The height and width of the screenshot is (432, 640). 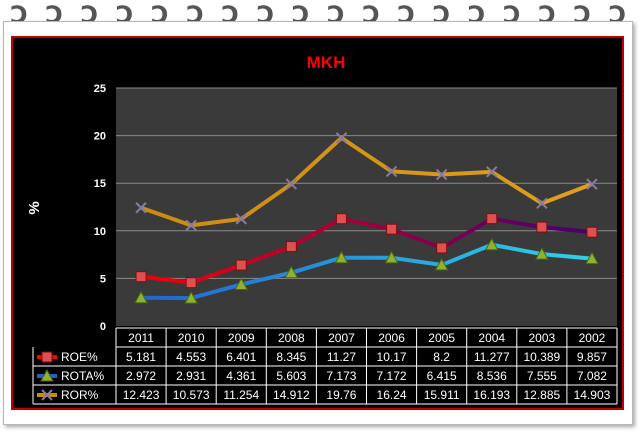 I want to click on data-label: 14.903, so click(x=592, y=395).